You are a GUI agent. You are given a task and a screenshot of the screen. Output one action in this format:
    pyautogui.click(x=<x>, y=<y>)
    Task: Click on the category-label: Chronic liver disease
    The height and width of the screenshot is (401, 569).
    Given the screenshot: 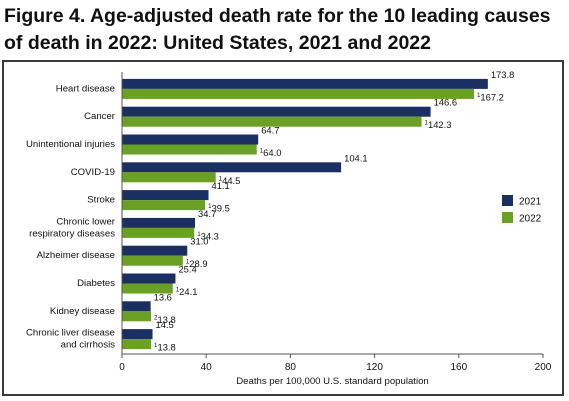 What is the action you would take?
    pyautogui.click(x=70, y=333)
    